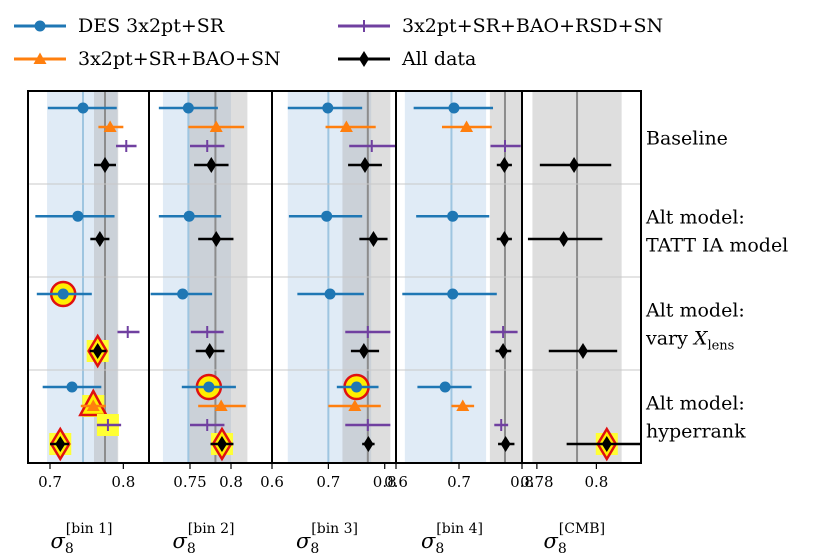 The width and height of the screenshot is (829, 559). What do you see at coordinates (581, 277) in the screenshot?
I see `panel-frame` at bounding box center [581, 277].